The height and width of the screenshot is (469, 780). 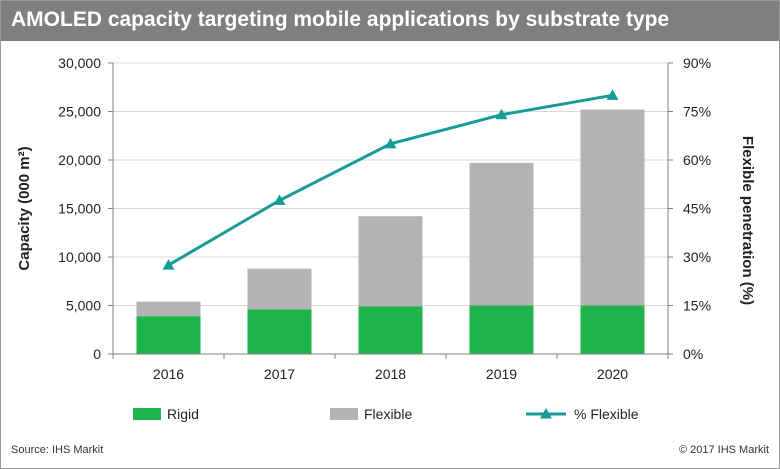 I want to click on x-tick-label: 2019, so click(x=501, y=374).